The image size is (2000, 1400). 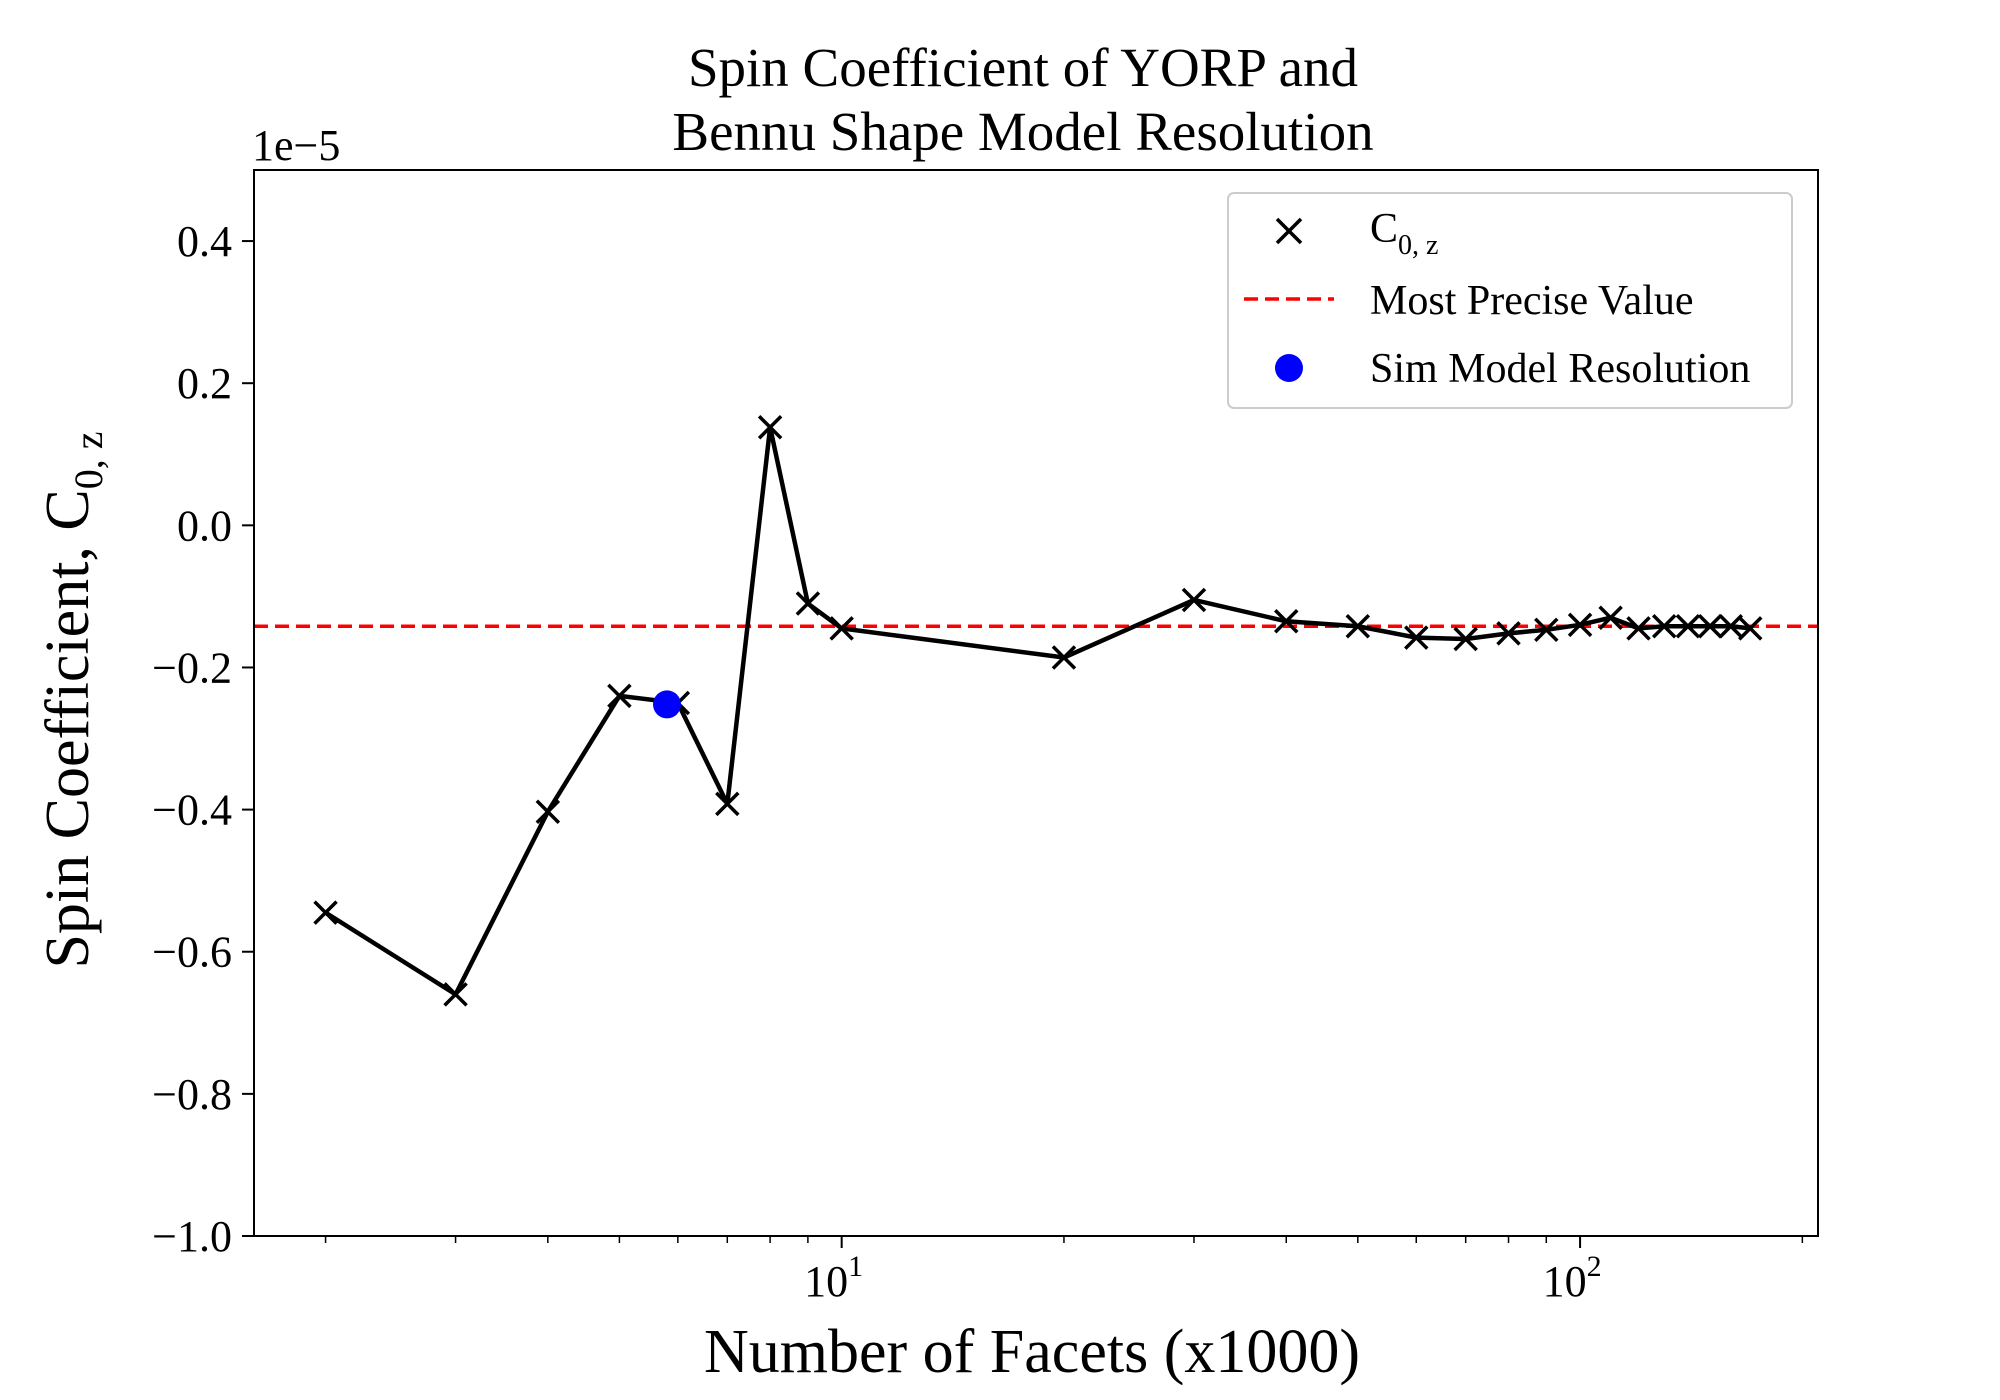 I want to click on data-point-23-stroke-b, so click(x=1731, y=626).